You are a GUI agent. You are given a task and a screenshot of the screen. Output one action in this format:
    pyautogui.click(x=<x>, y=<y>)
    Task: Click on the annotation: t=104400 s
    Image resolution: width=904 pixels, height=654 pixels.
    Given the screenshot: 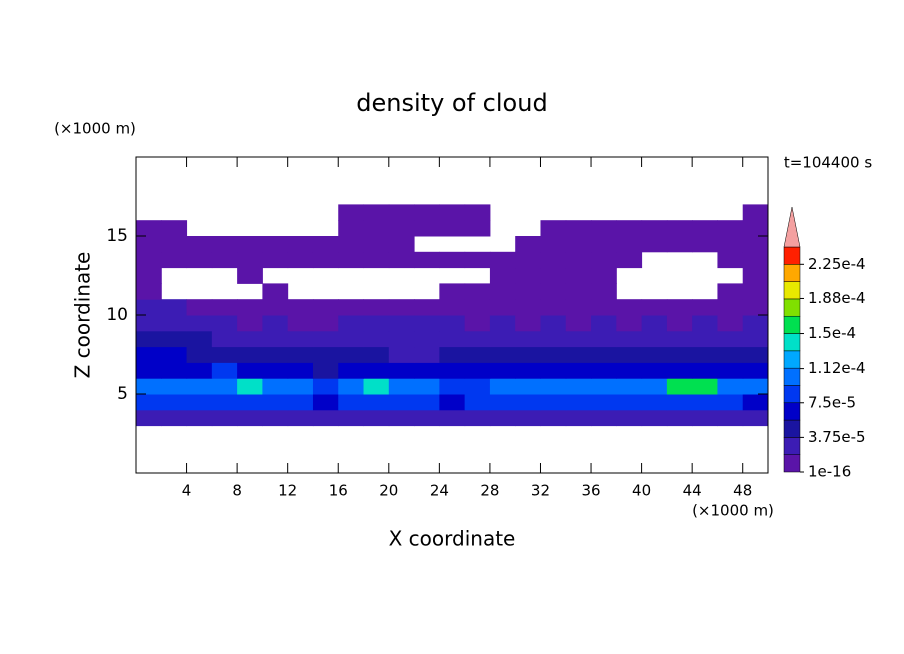 What is the action you would take?
    pyautogui.click(x=828, y=163)
    